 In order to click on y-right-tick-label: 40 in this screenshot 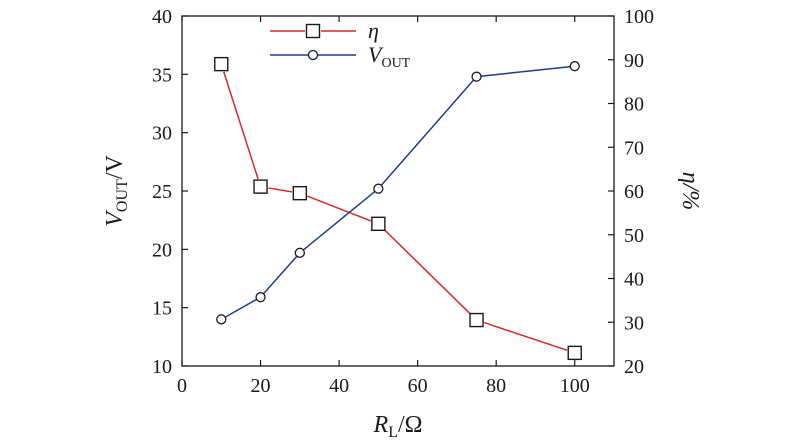, I will do `click(634, 280)`.